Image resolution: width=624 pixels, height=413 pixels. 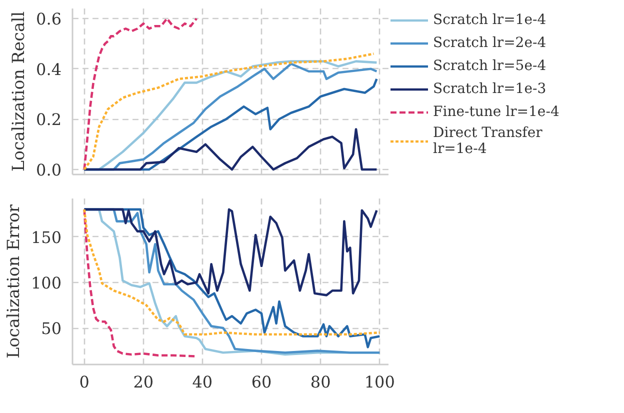 What do you see at coordinates (489, 66) in the screenshot?
I see `legend-label: Scratch lr=5e-4` at bounding box center [489, 66].